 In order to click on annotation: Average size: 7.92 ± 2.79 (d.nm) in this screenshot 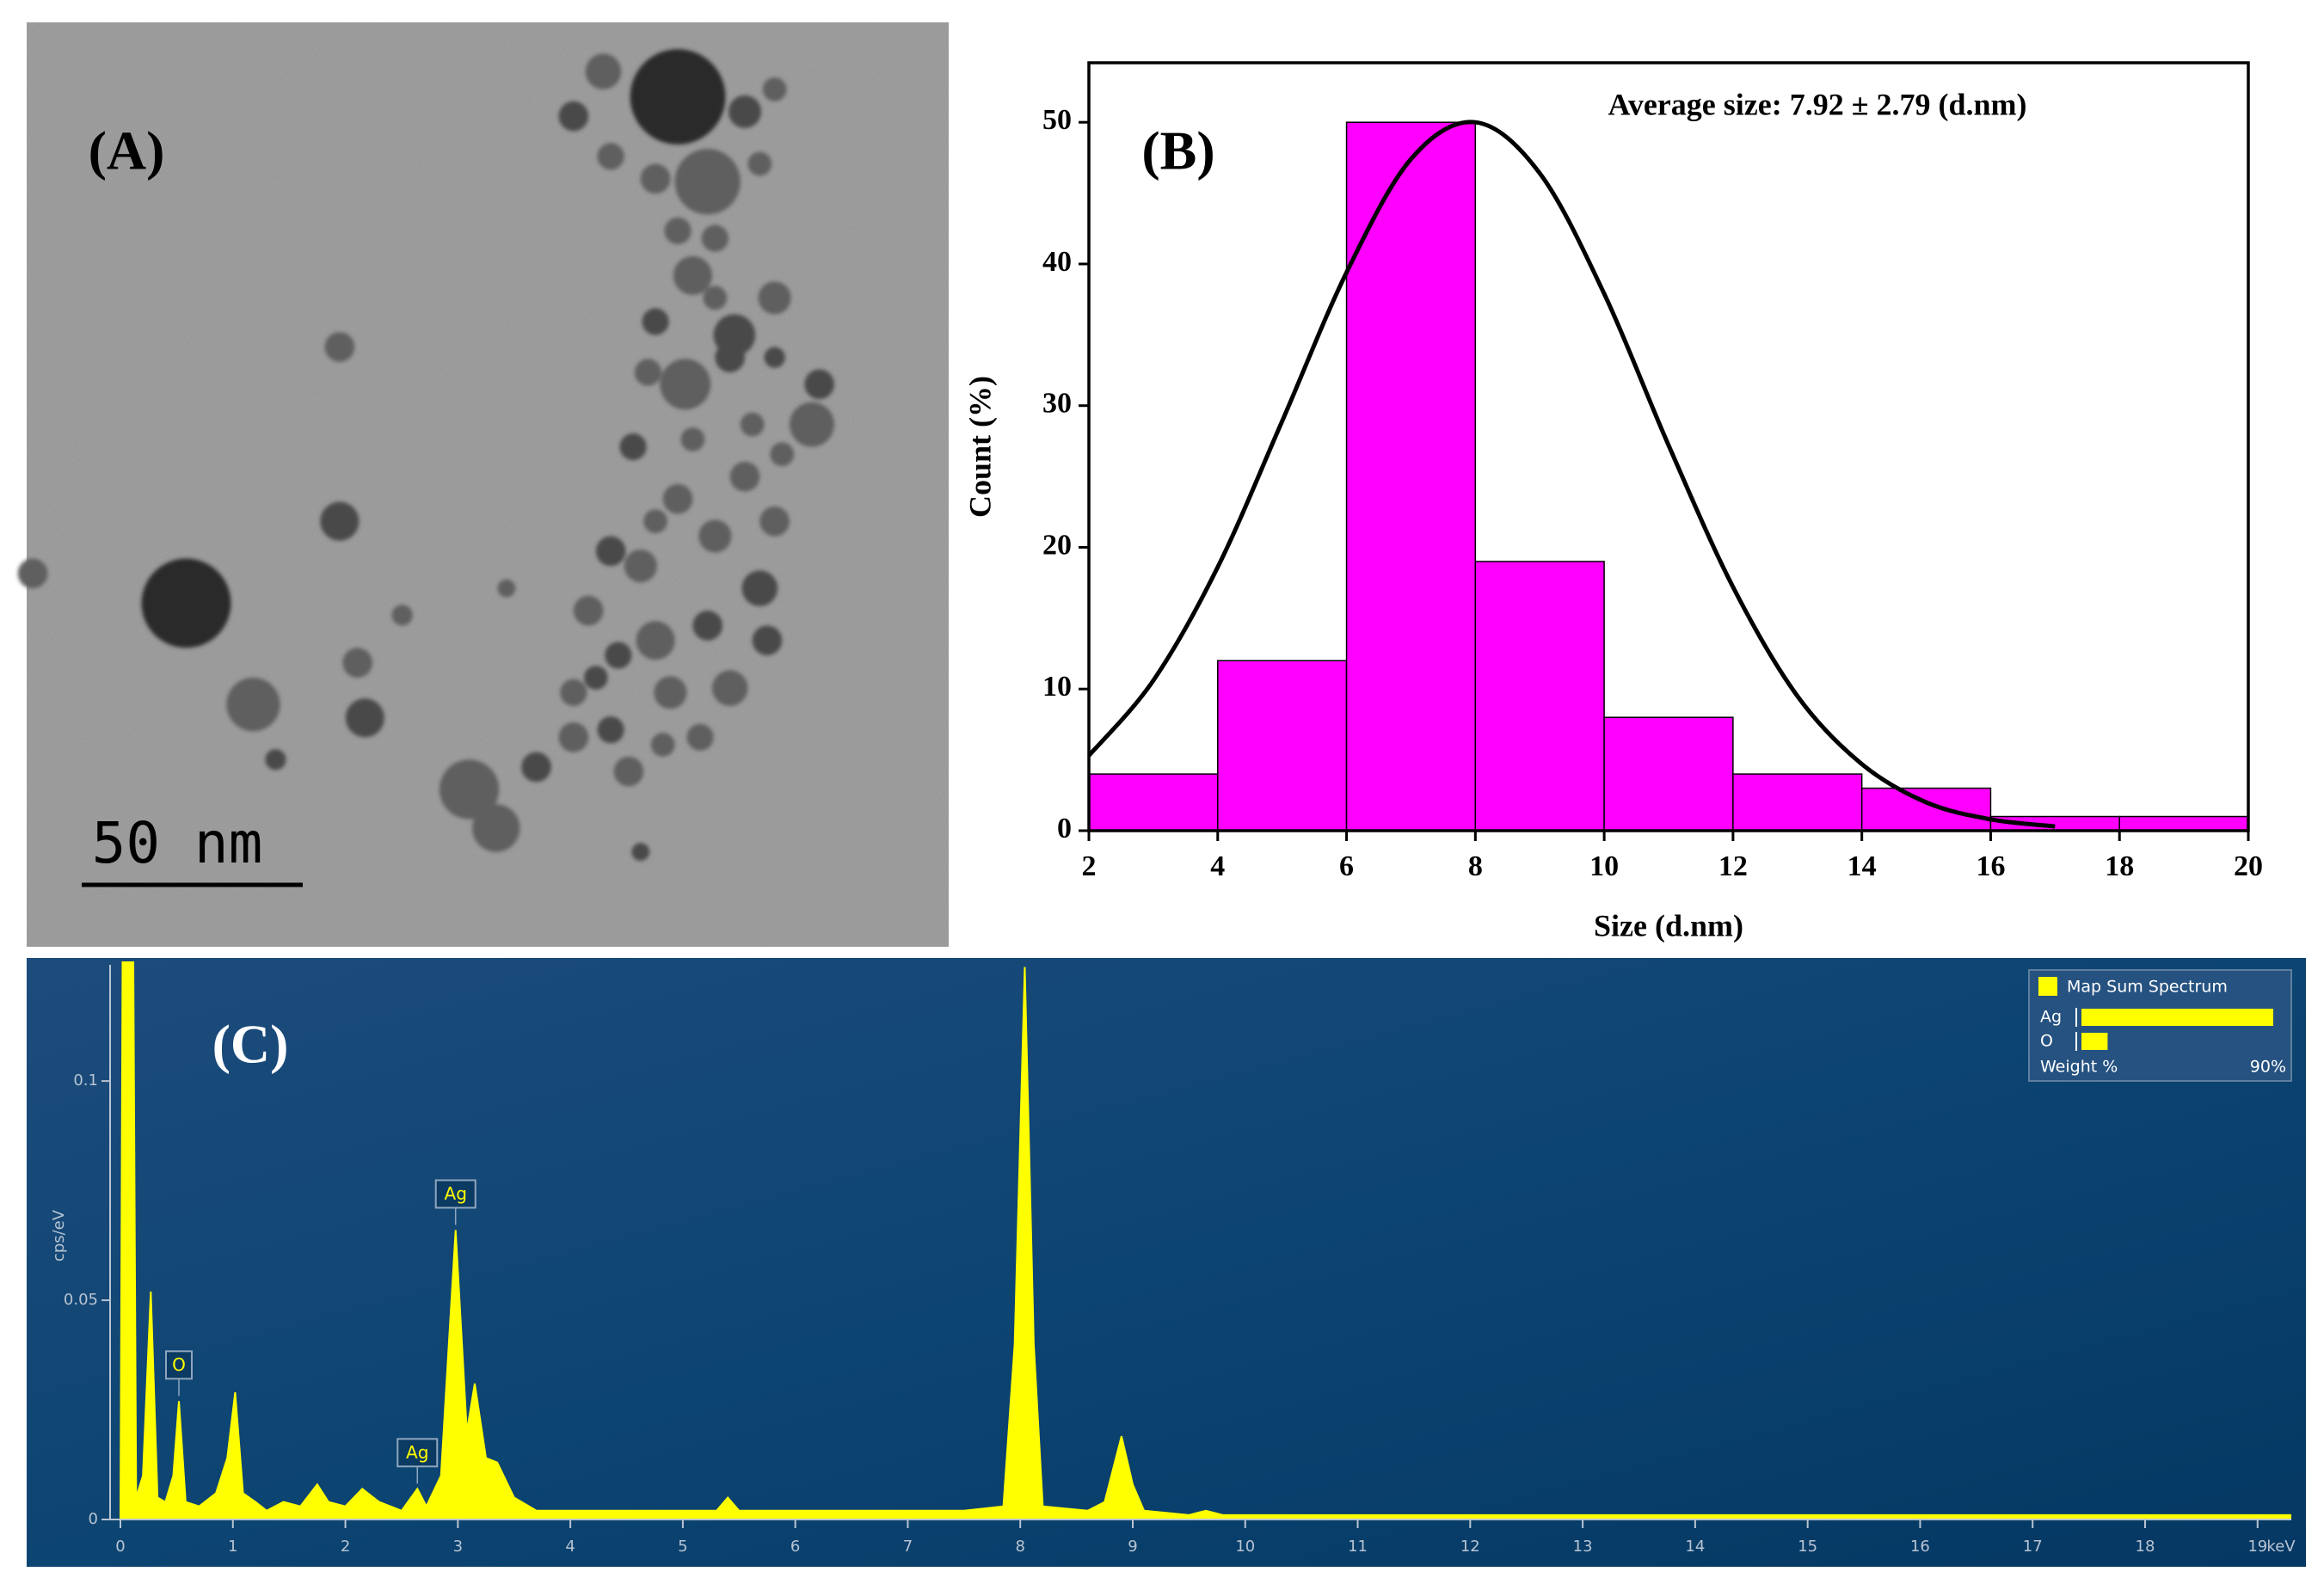, I will do `click(1817, 104)`.